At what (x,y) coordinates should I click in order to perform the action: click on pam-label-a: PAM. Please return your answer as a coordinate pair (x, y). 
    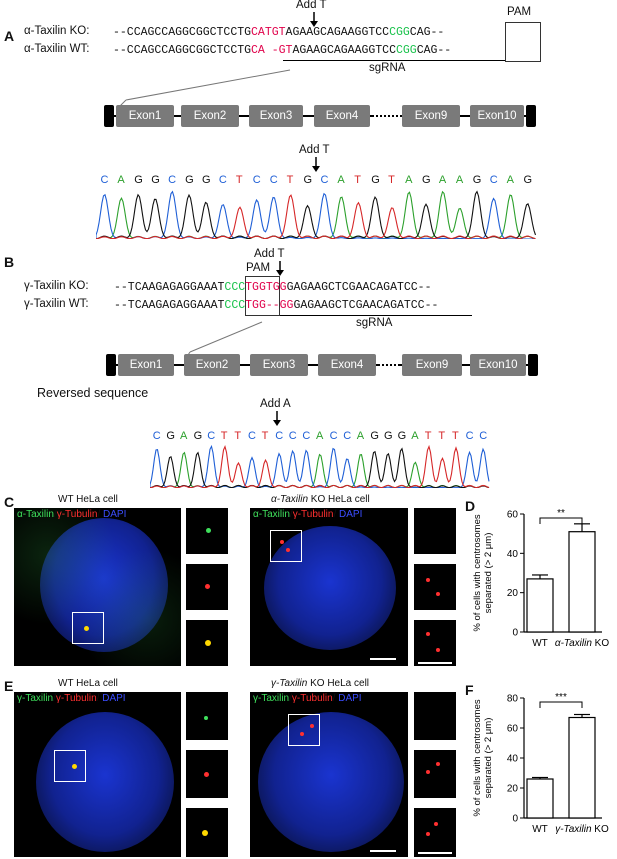
    Looking at the image, I should click on (519, 12).